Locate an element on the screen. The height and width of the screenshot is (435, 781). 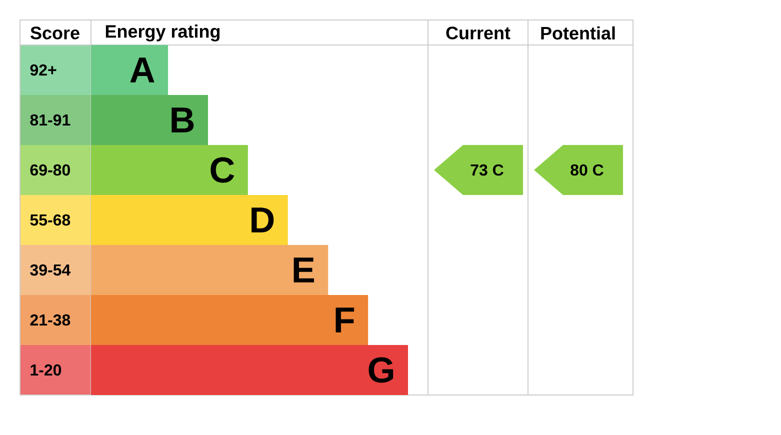
text: 92+ is located at coordinates (43, 70).